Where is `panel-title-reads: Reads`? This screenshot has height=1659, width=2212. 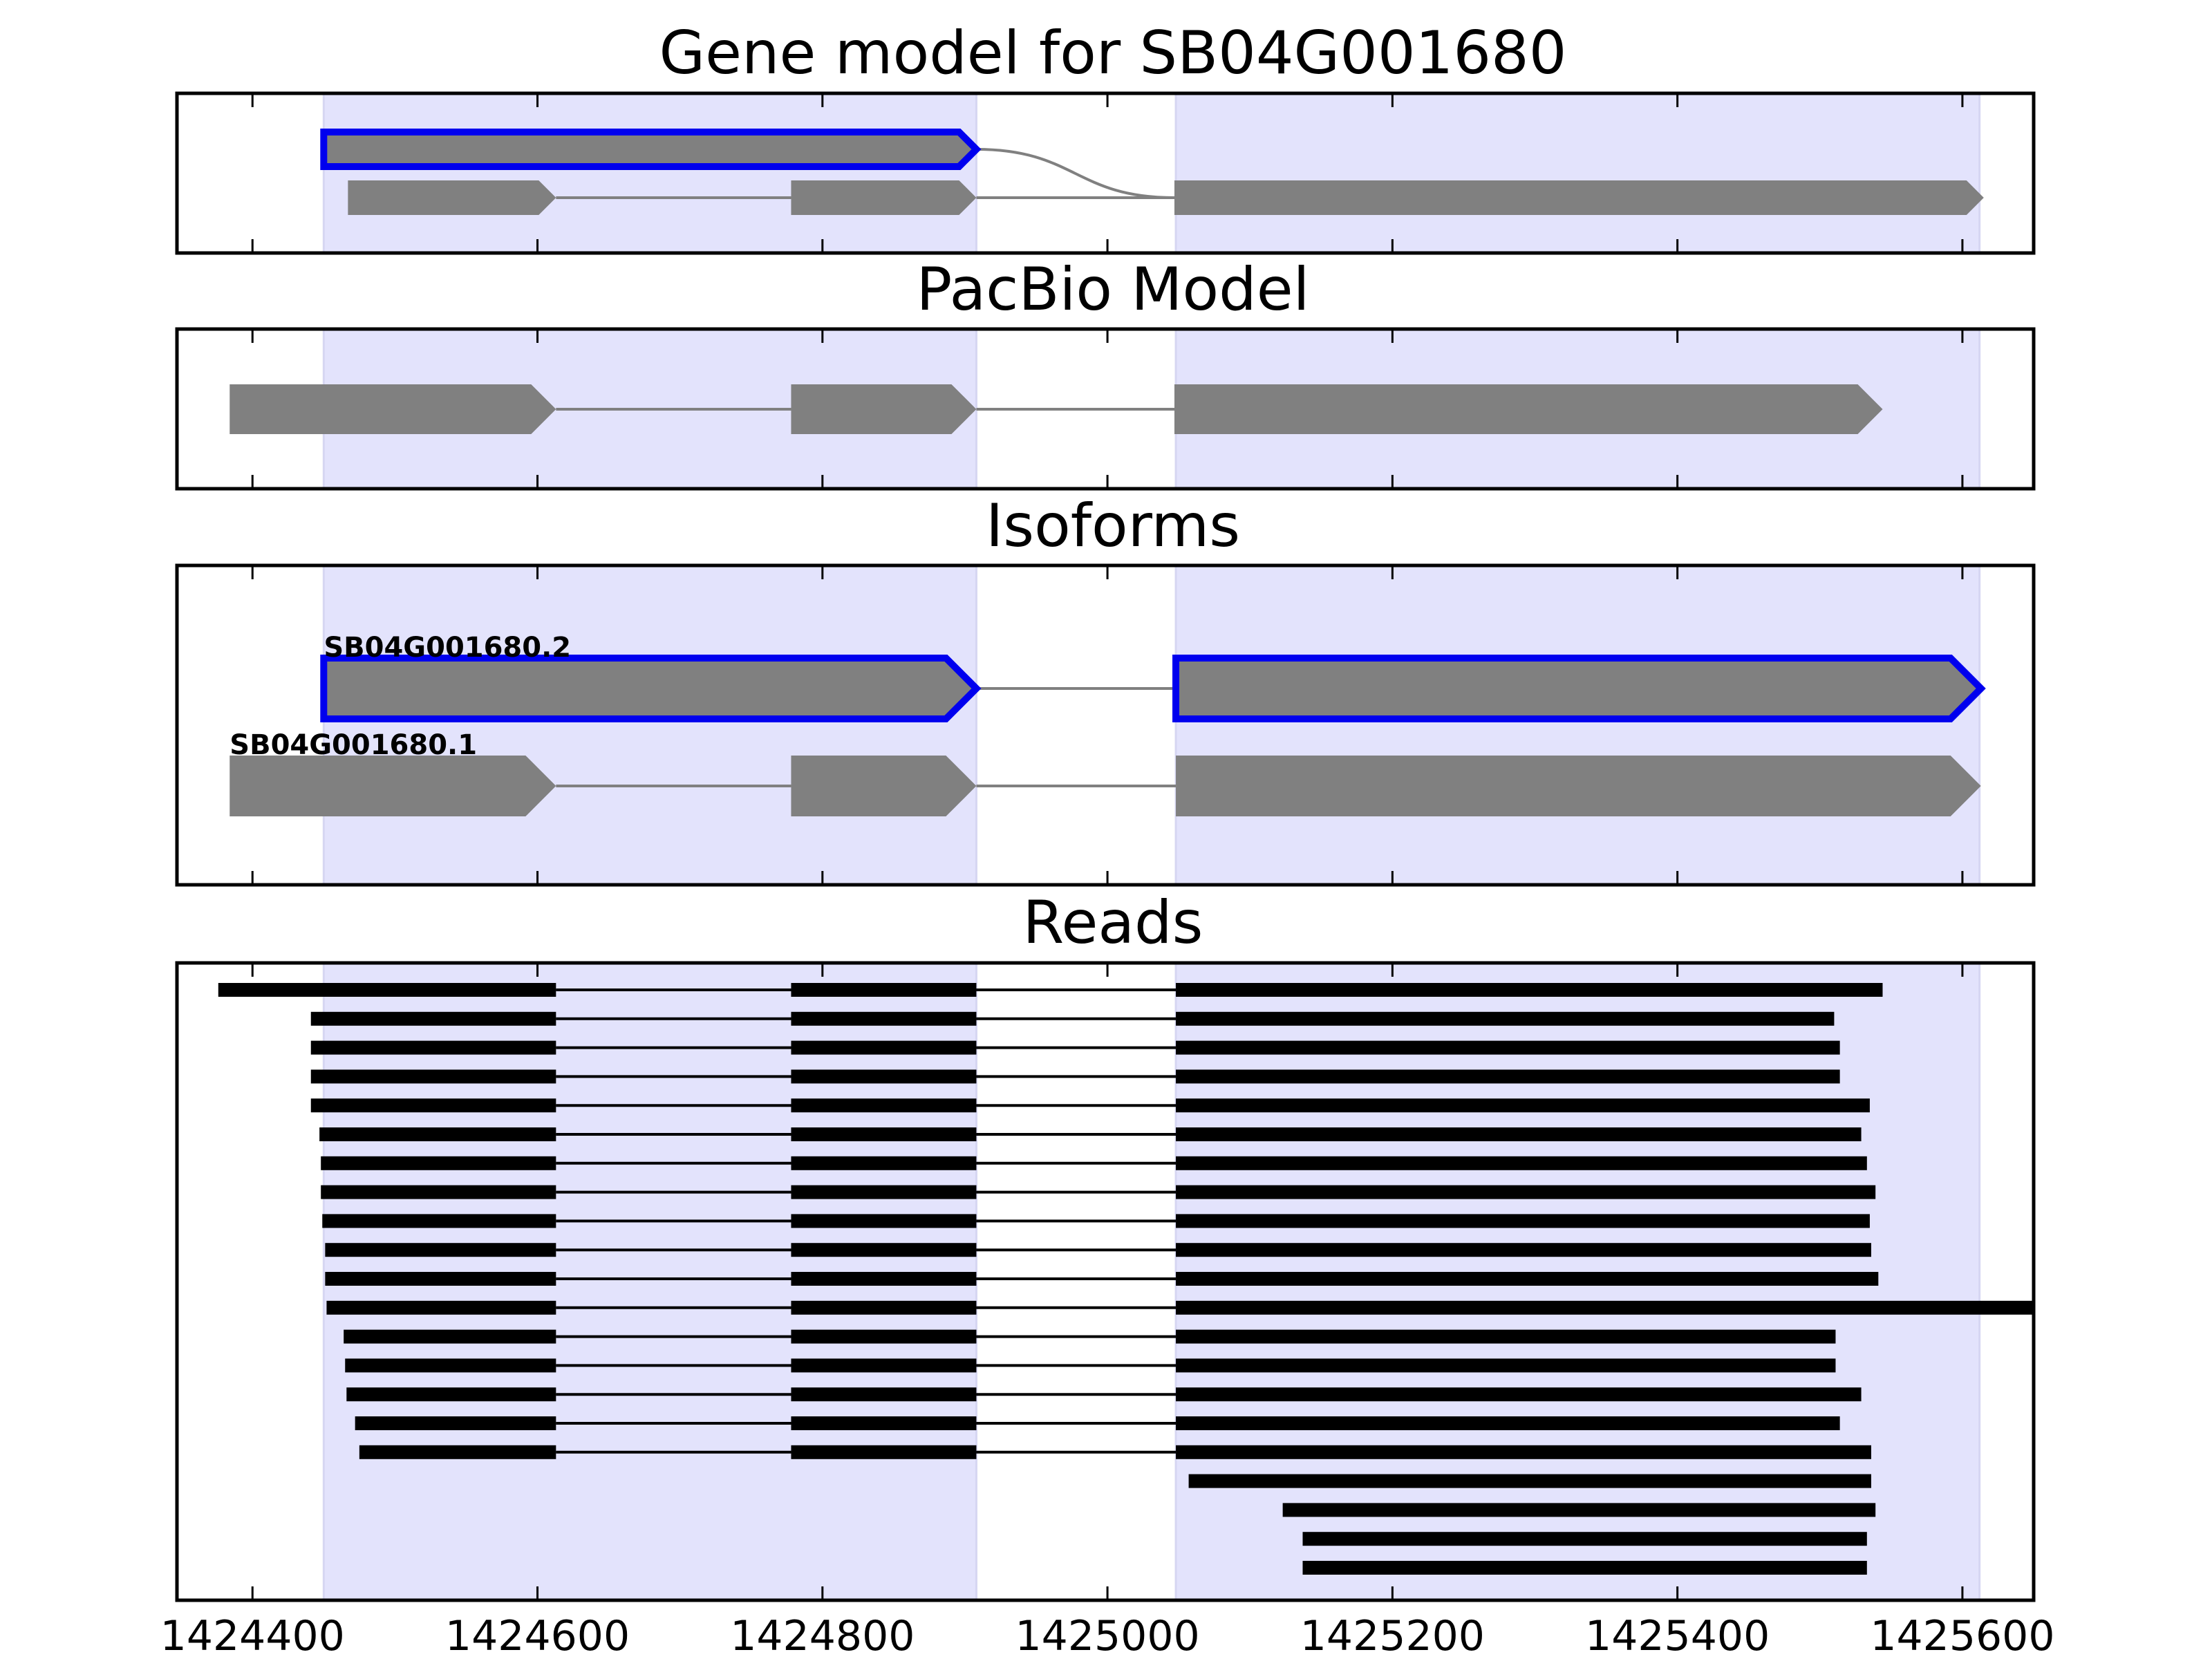
panel-title-reads: Reads is located at coordinates (1113, 922).